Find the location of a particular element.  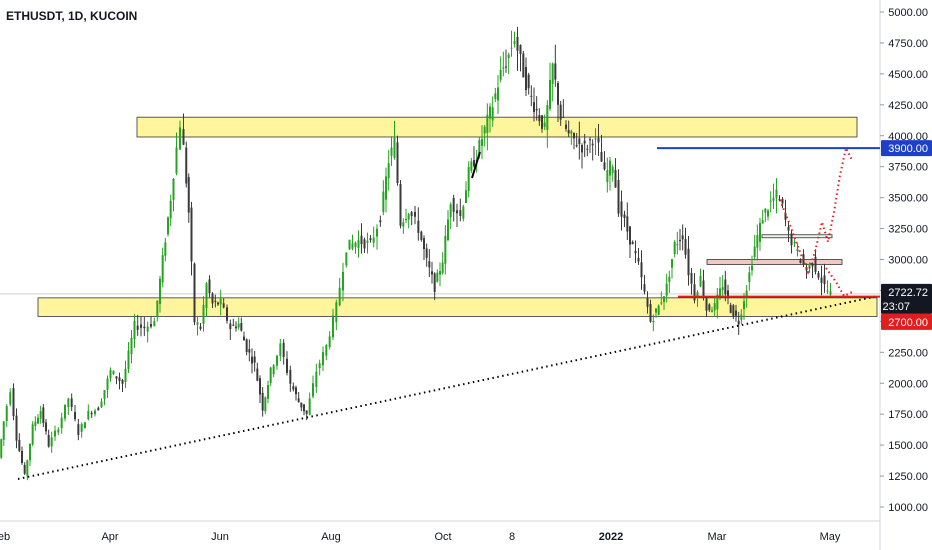

price-badges: 3900.00 2722.72 23:07 2700.00 is located at coordinates (906, 235).